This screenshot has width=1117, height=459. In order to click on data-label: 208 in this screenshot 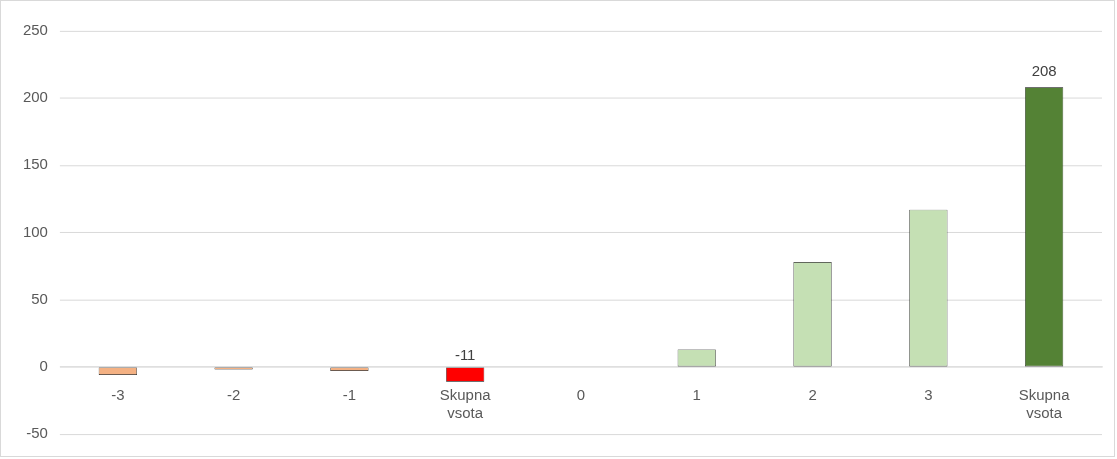, I will do `click(1044, 71)`.